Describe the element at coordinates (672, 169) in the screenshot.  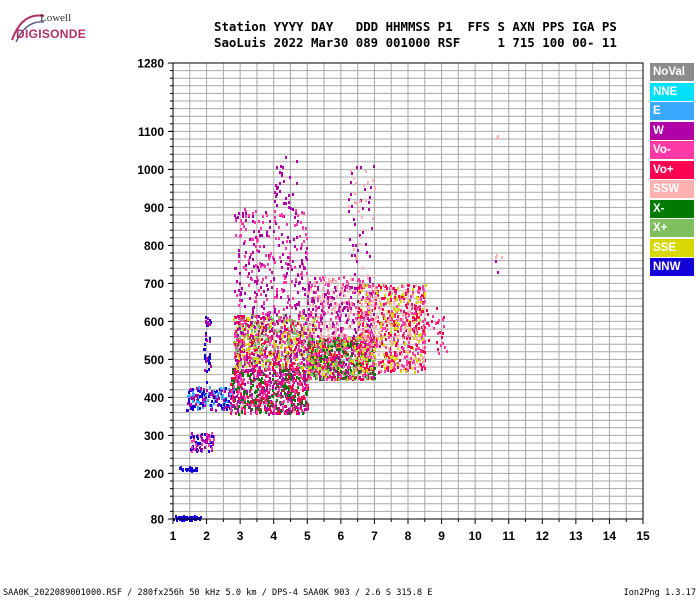
I see `legend-item-vo-: Vo+` at that location.